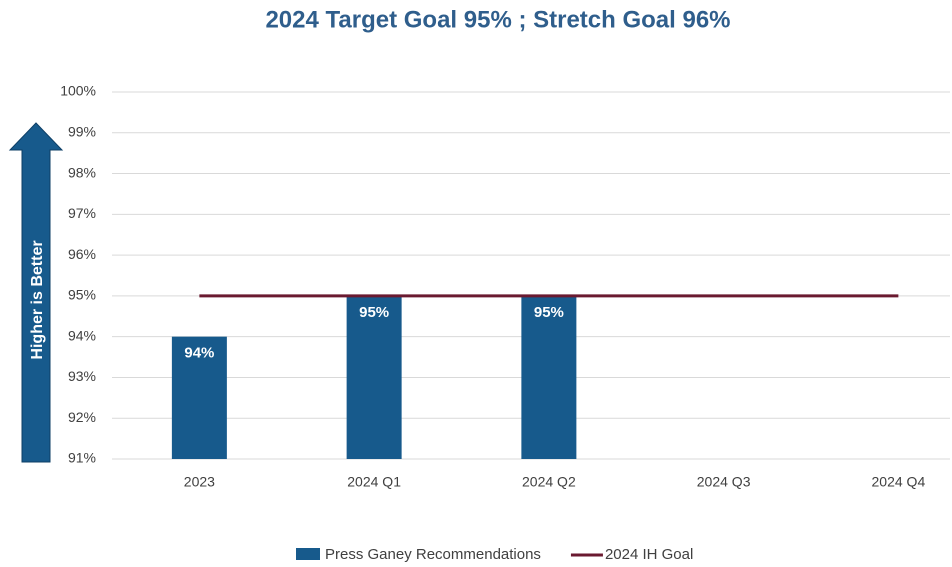 Image resolution: width=952 pixels, height=567 pixels. What do you see at coordinates (82, 458) in the screenshot?
I see `y-tick-label: 91%` at bounding box center [82, 458].